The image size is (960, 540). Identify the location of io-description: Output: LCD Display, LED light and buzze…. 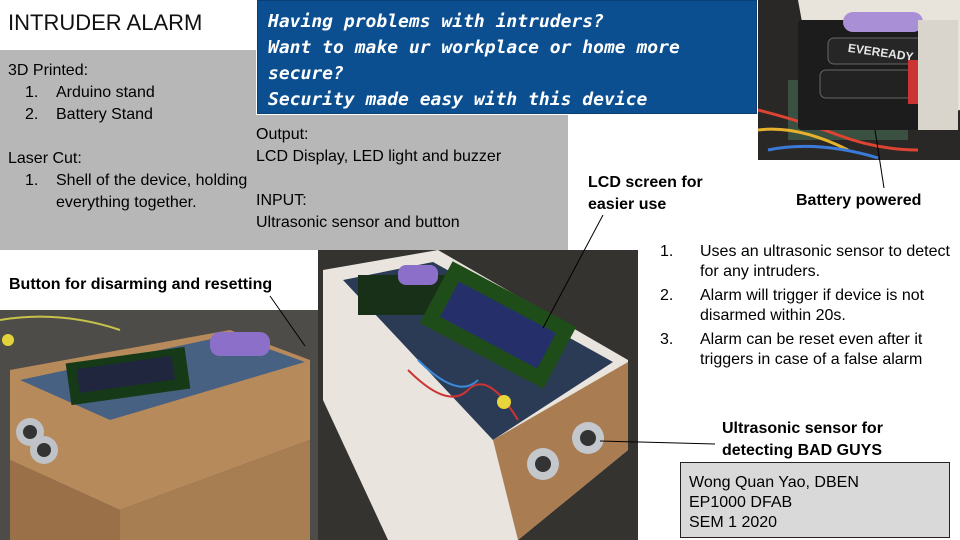
(411, 179).